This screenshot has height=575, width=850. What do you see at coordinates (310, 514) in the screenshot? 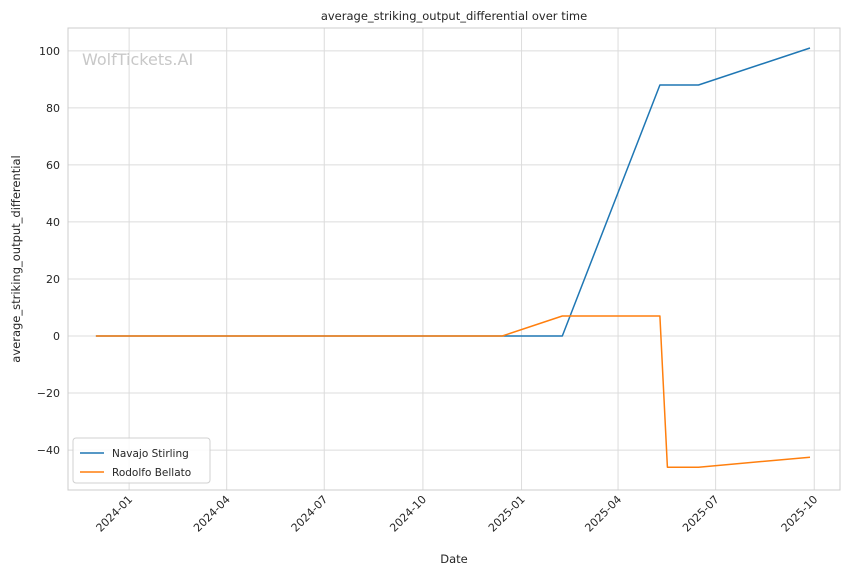
I see `x-tick-label: 2024-07` at bounding box center [310, 514].